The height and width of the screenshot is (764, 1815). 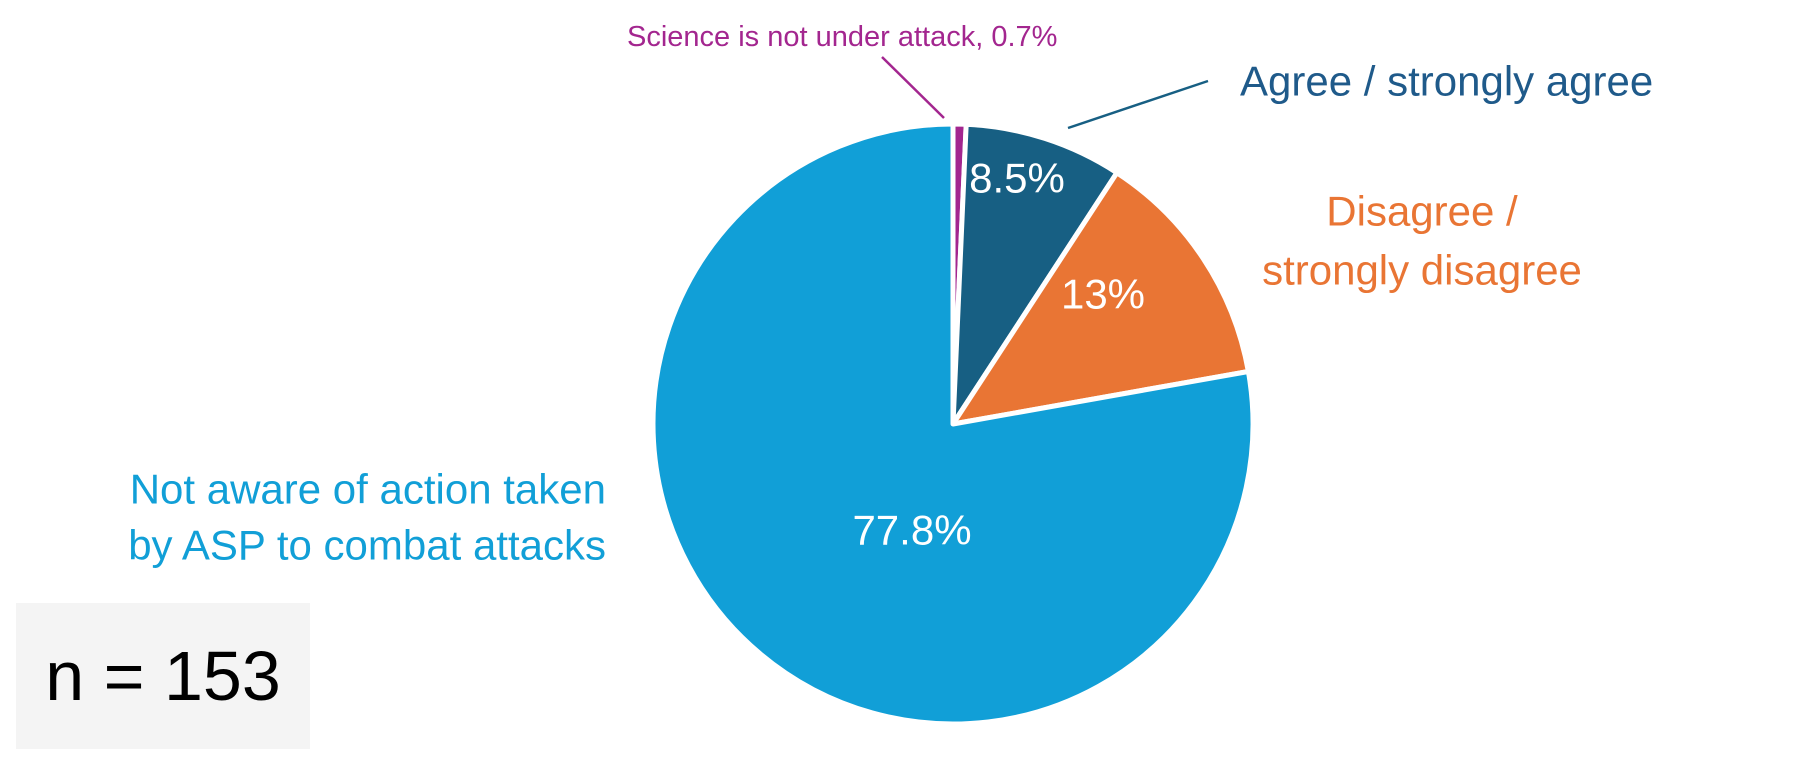 What do you see at coordinates (1103, 294) in the screenshot?
I see `data-label-3: 13%` at bounding box center [1103, 294].